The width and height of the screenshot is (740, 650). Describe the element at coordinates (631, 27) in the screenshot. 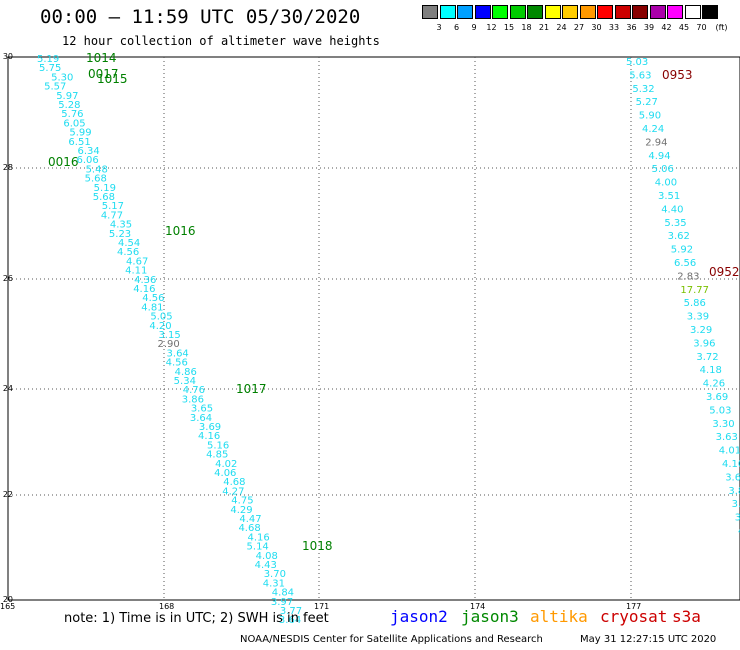

I see `legend-label: 36` at that location.